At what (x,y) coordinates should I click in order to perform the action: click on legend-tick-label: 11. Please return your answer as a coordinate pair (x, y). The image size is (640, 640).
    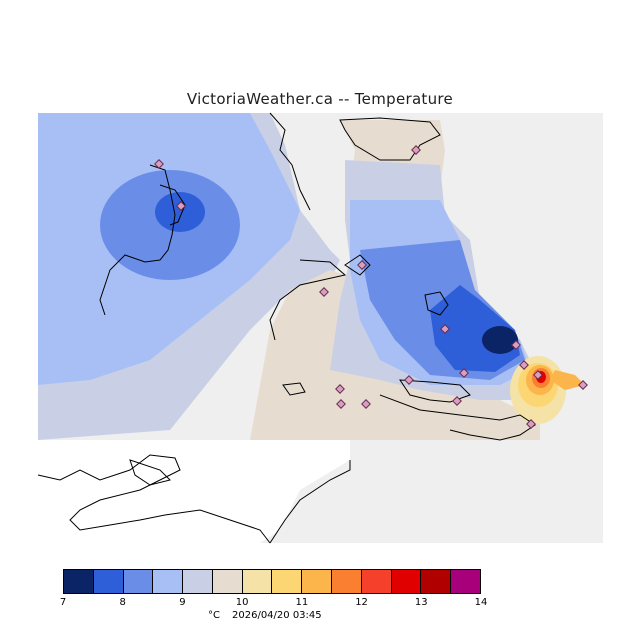
    Looking at the image, I should click on (302, 602).